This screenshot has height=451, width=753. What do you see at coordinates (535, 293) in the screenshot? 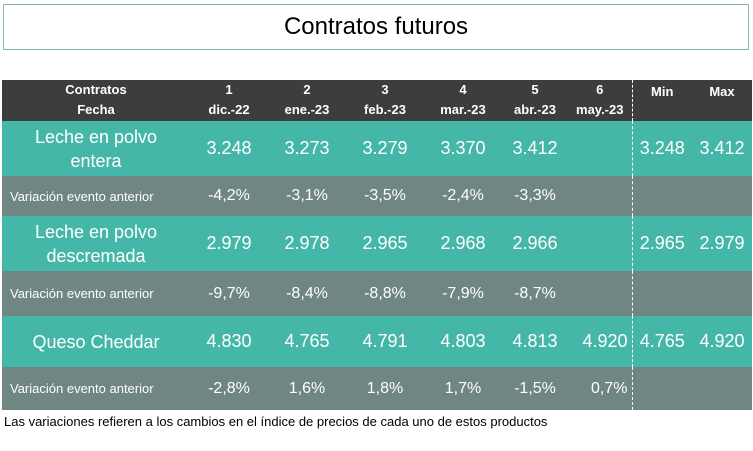
I see `variation-cell: -8,7%` at bounding box center [535, 293].